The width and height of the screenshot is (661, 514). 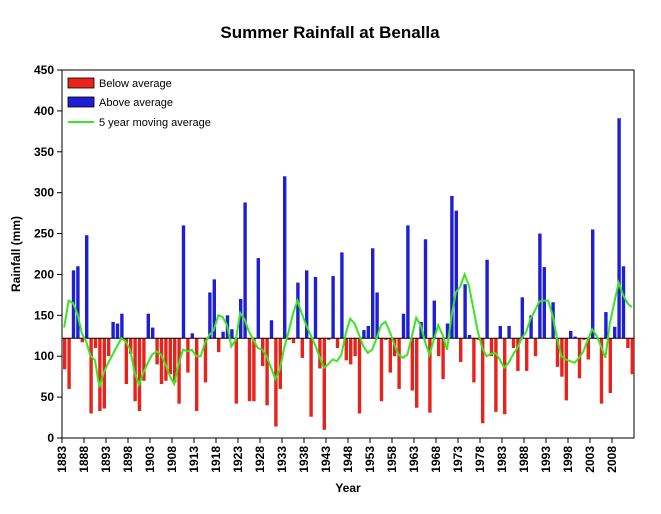 I want to click on bar-1985, so click(x=513, y=343).